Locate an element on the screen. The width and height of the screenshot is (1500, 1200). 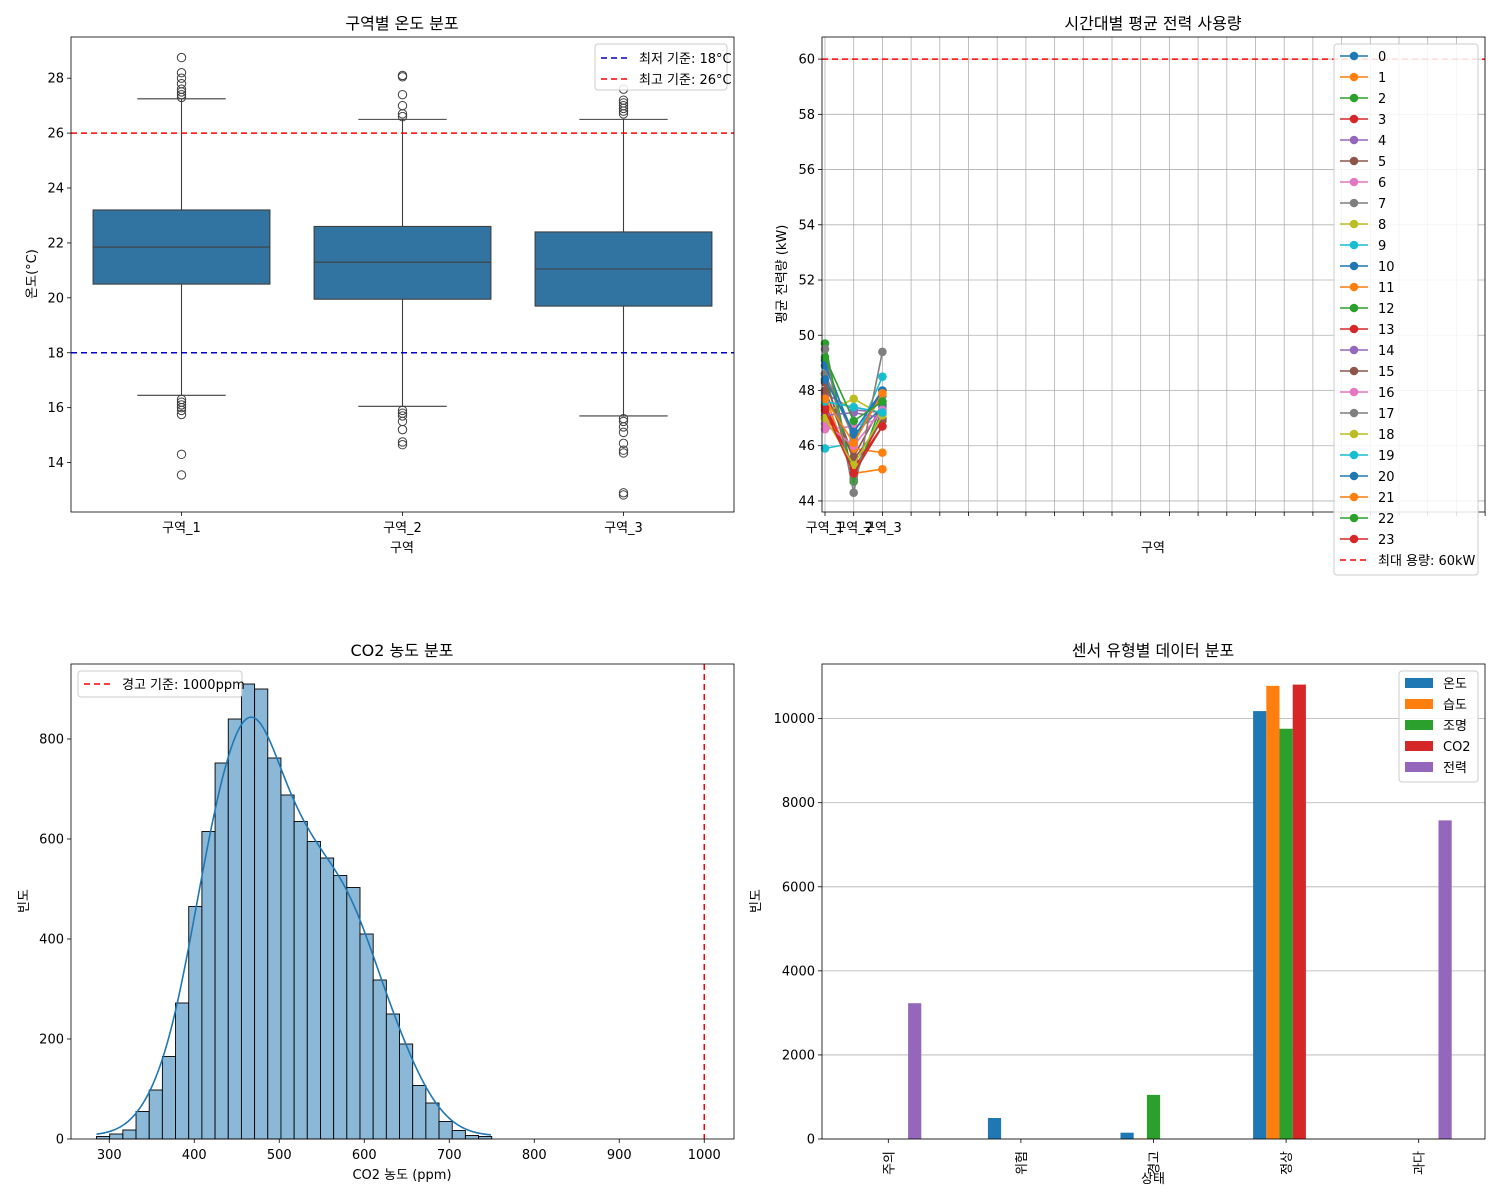
line-series-20-point is located at coordinates (853, 432).